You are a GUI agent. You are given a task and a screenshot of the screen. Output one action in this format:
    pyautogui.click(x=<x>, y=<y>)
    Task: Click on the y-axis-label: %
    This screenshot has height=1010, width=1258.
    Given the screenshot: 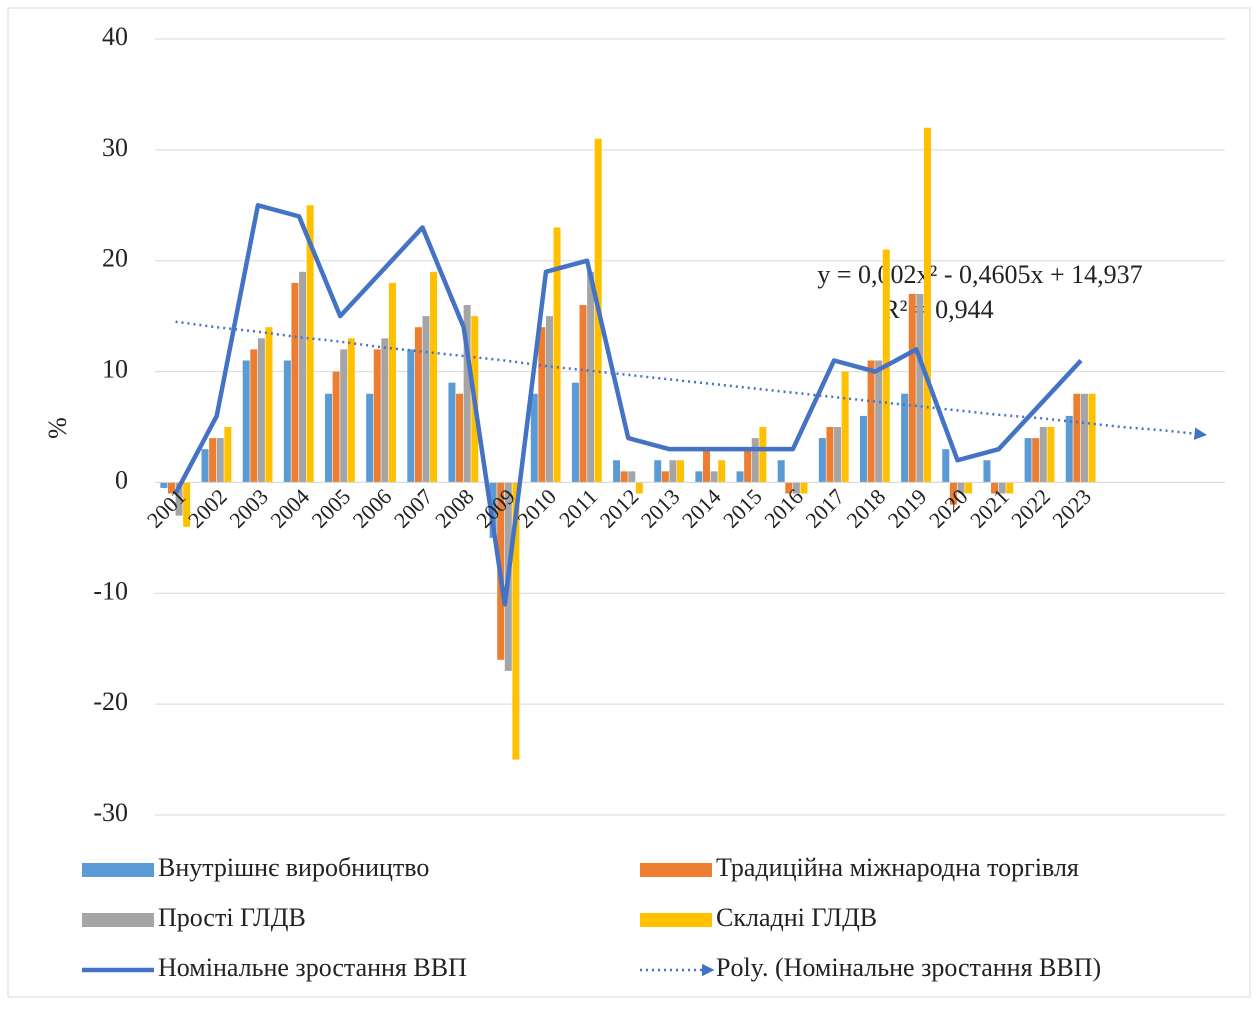 What is the action you would take?
    pyautogui.click(x=57, y=428)
    